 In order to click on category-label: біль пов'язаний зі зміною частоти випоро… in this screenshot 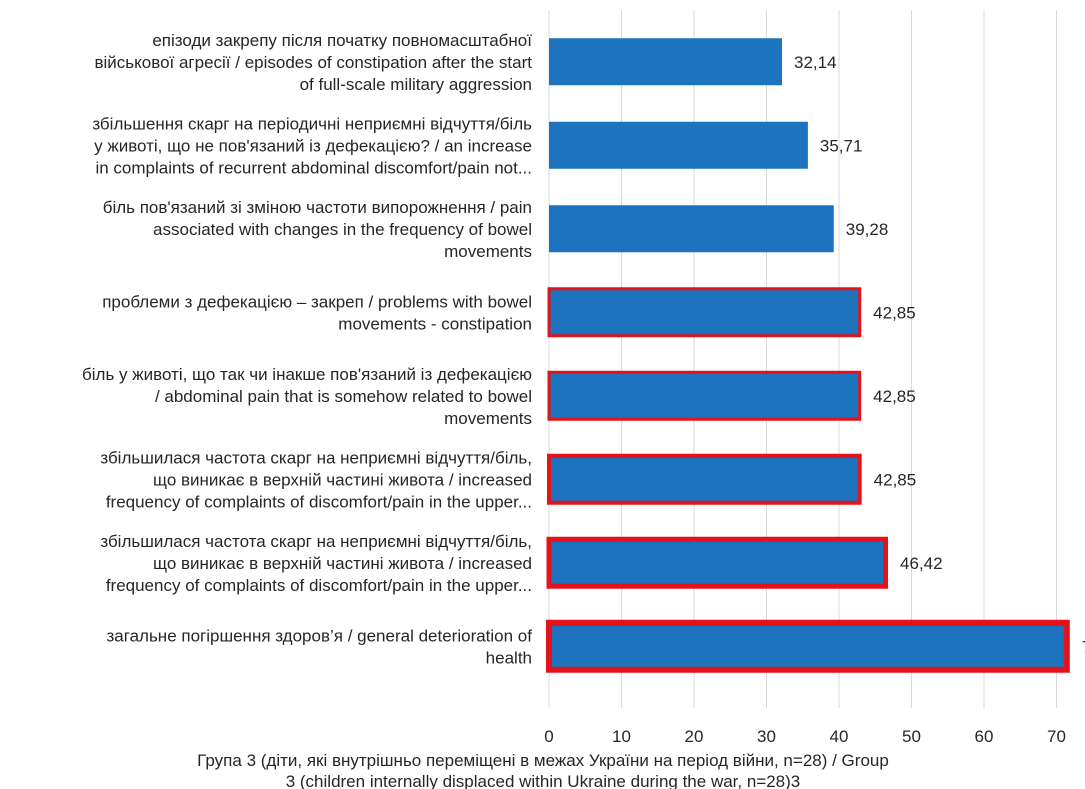, I will do `click(317, 229)`.